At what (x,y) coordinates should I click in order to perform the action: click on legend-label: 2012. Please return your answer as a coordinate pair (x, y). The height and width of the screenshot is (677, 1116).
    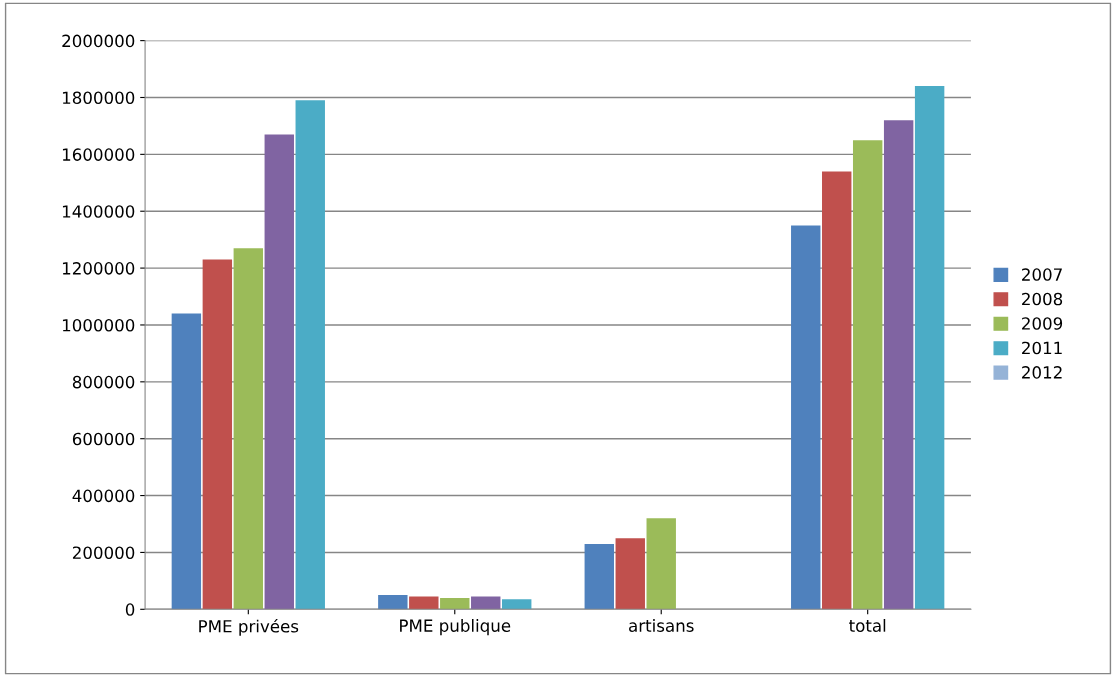
    Looking at the image, I should click on (1042, 372).